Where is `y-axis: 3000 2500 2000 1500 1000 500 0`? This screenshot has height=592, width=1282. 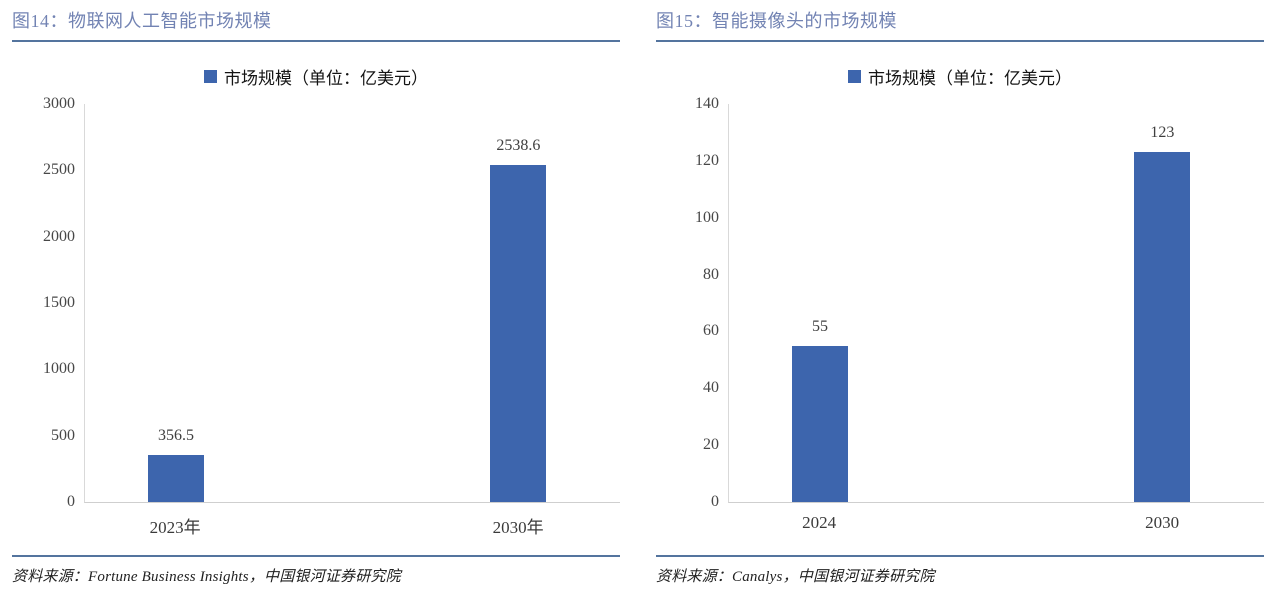
y-axis: 3000 2500 2000 1500 1000 500 0 is located at coordinates (48, 302).